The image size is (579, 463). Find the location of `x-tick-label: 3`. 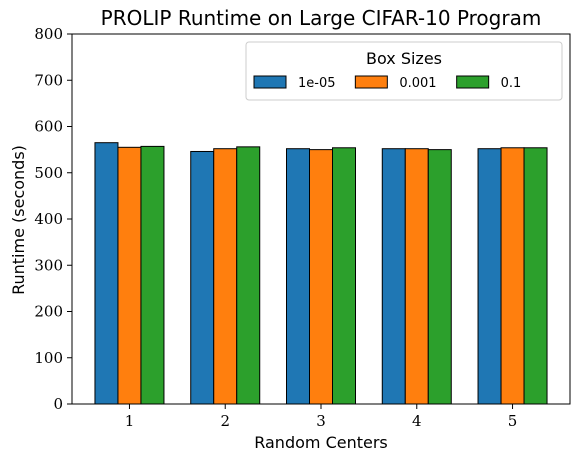

x-tick-label: 3 is located at coordinates (321, 421).